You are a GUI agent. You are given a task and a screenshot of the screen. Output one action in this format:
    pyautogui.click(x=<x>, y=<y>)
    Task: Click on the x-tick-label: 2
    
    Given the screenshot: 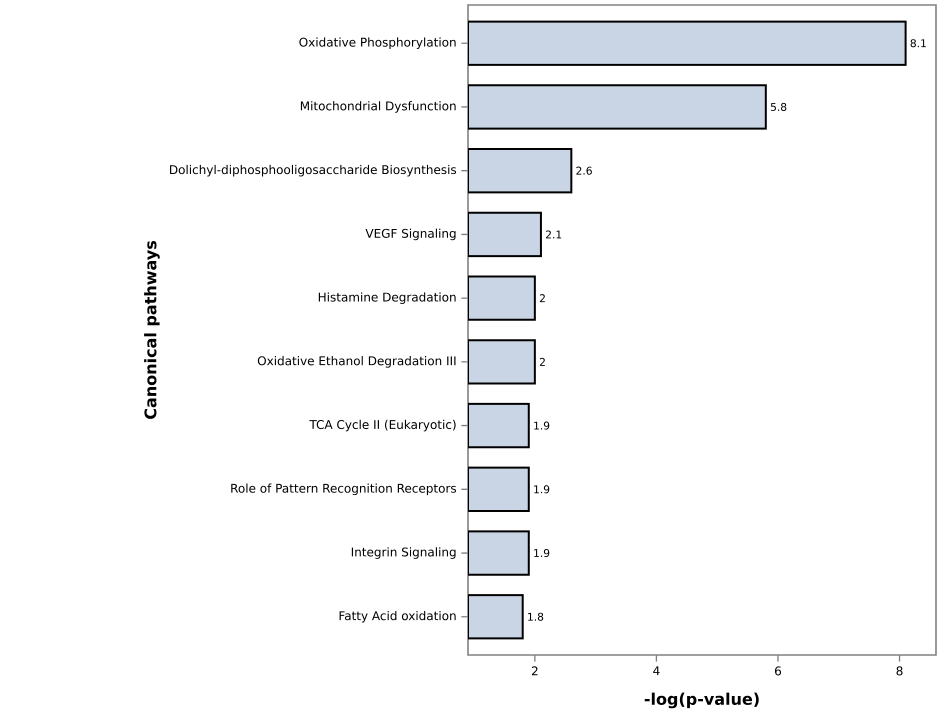 What is the action you would take?
    pyautogui.click(x=535, y=671)
    